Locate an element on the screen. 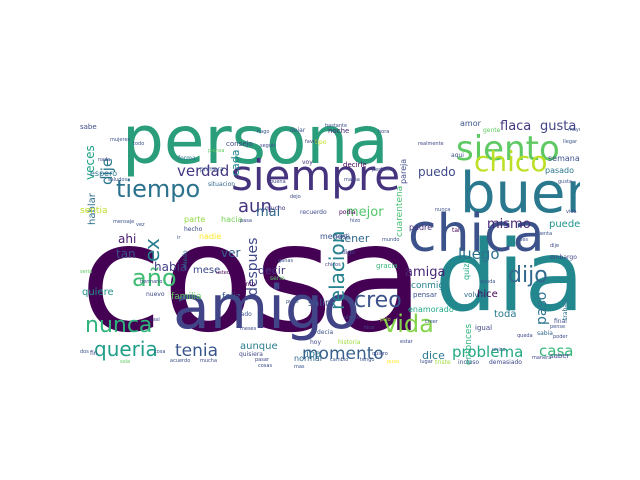 The height and width of the screenshot is (480, 640). word: estar is located at coordinates (406, 342).